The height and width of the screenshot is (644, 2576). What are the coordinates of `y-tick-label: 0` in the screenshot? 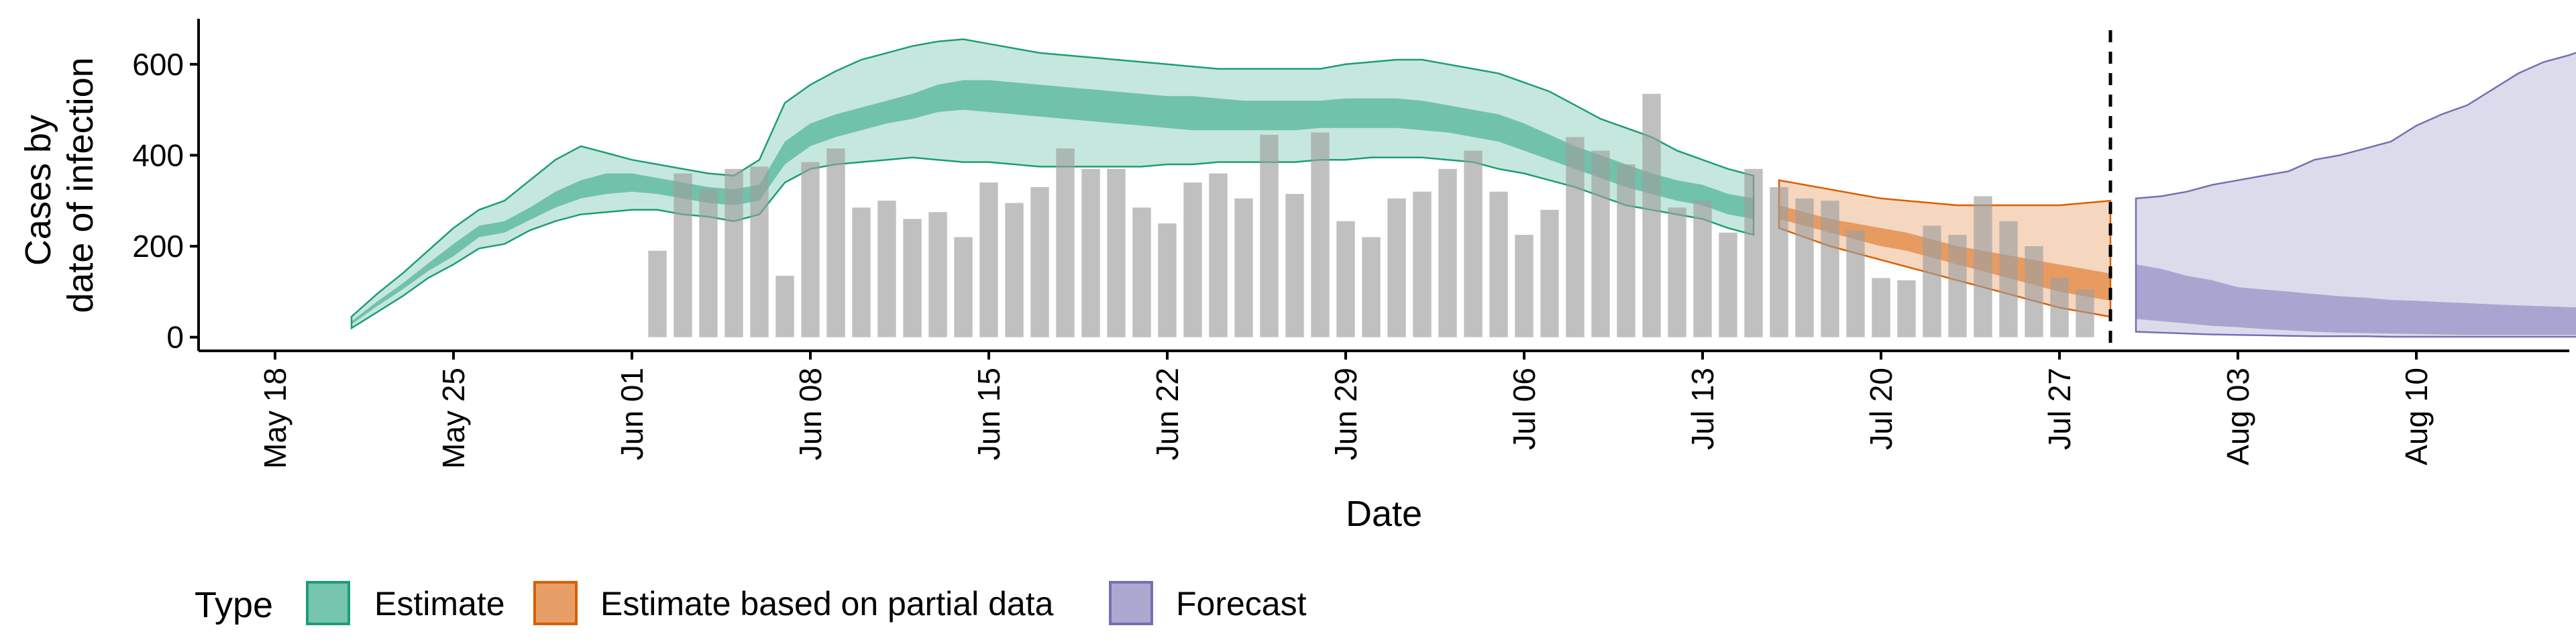 It's located at (175, 337).